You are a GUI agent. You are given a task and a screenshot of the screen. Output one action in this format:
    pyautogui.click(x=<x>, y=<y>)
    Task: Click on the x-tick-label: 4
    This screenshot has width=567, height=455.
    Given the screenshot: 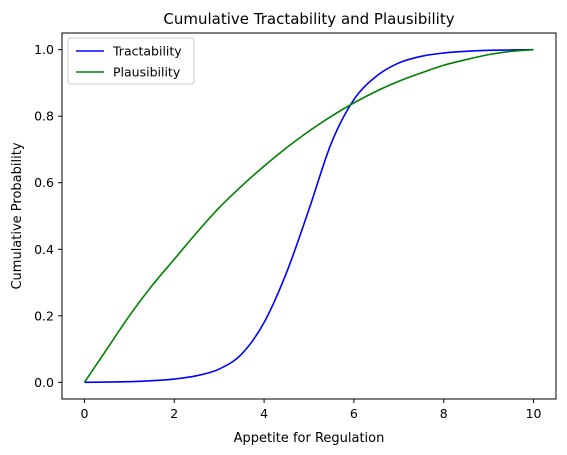 What is the action you would take?
    pyautogui.click(x=264, y=413)
    